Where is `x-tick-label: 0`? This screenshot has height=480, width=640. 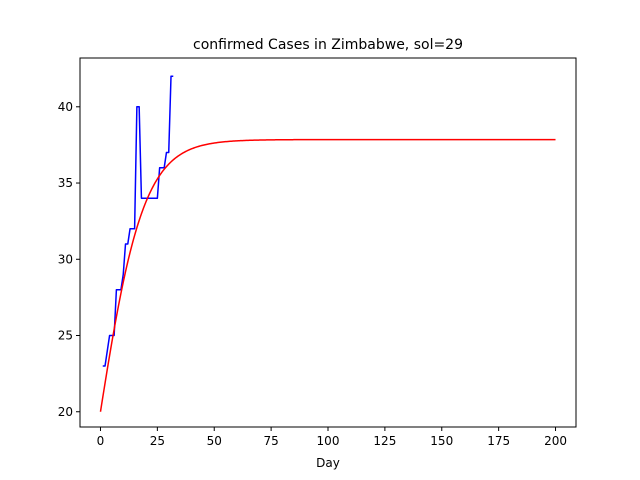 x-tick-label: 0 is located at coordinates (101, 441).